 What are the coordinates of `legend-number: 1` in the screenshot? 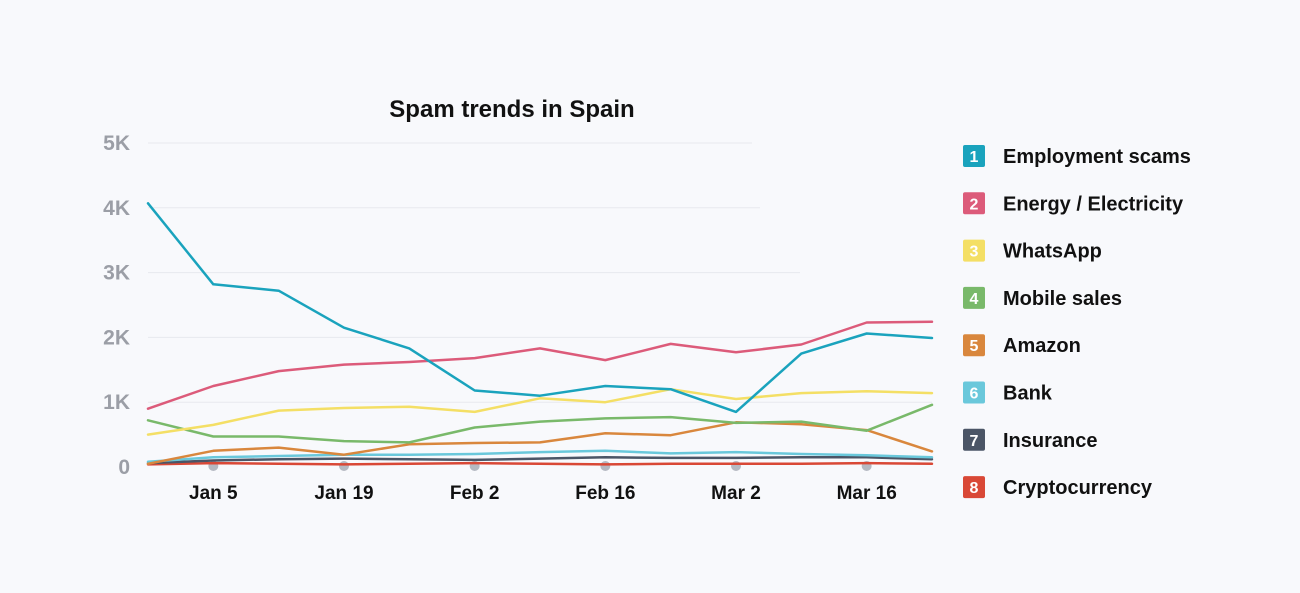 It's located at (974, 157).